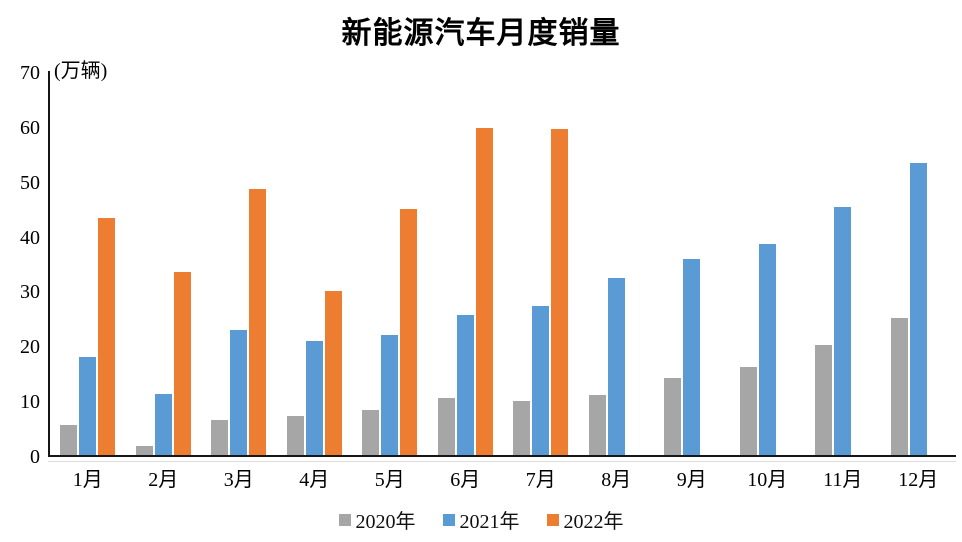 This screenshot has width=962, height=542. I want to click on legend-label: 2021年, so click(489, 522).